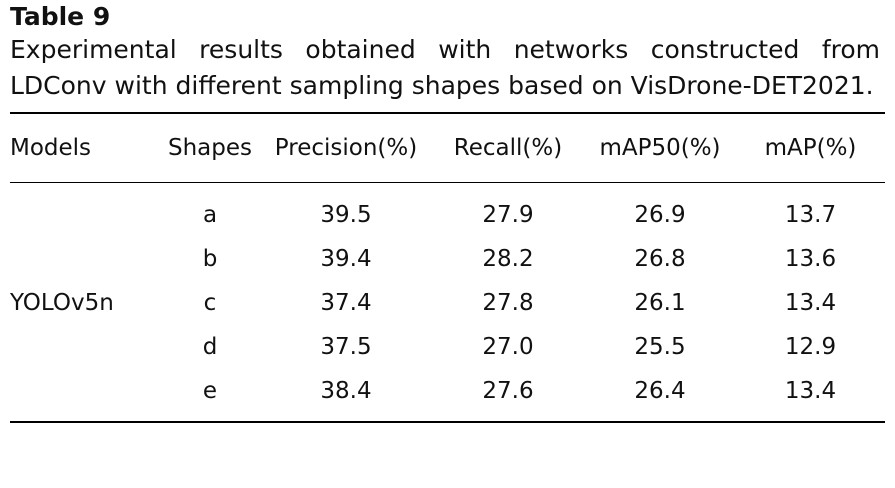  What do you see at coordinates (447, 395) in the screenshot?
I see `table-row: e 38.4 27.6 26.4 13.4` at bounding box center [447, 395].